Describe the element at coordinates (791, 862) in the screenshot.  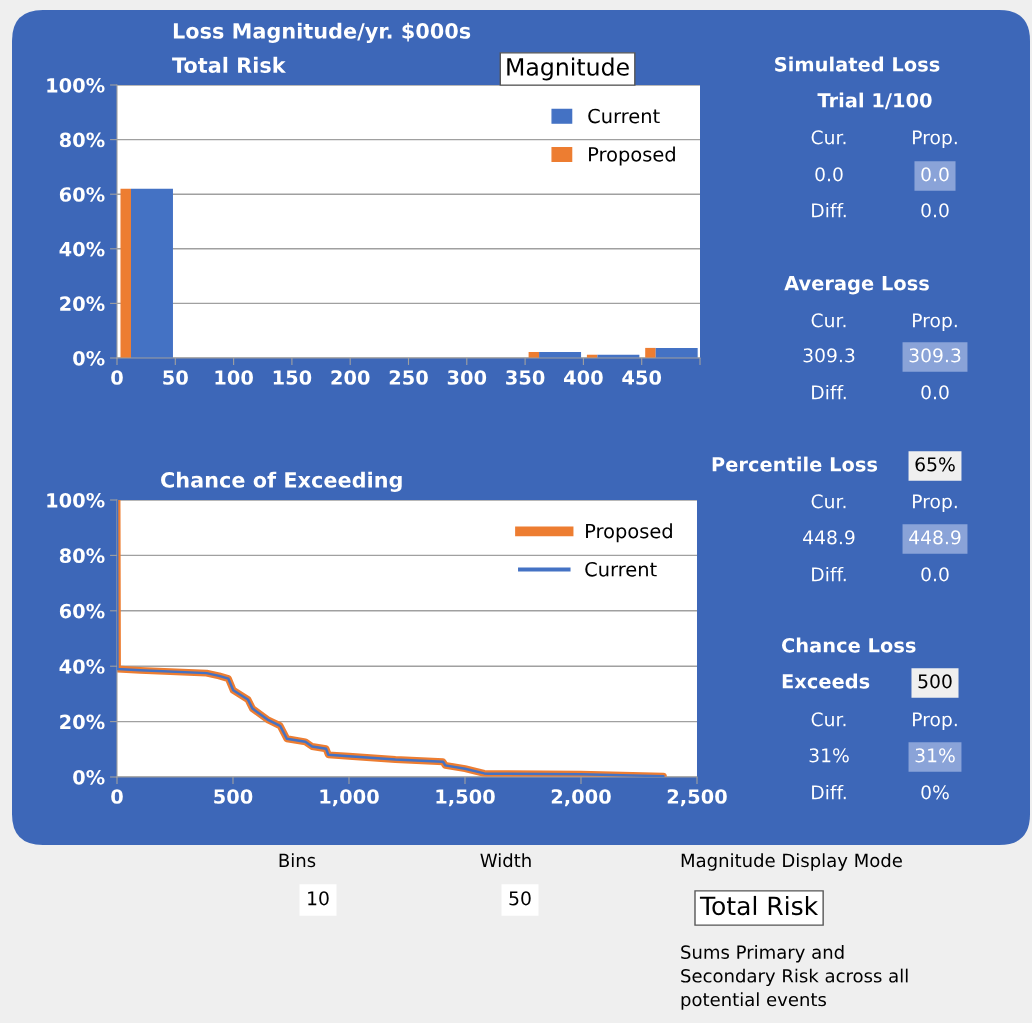
I see `text: Magnitude Display Mode` at that location.